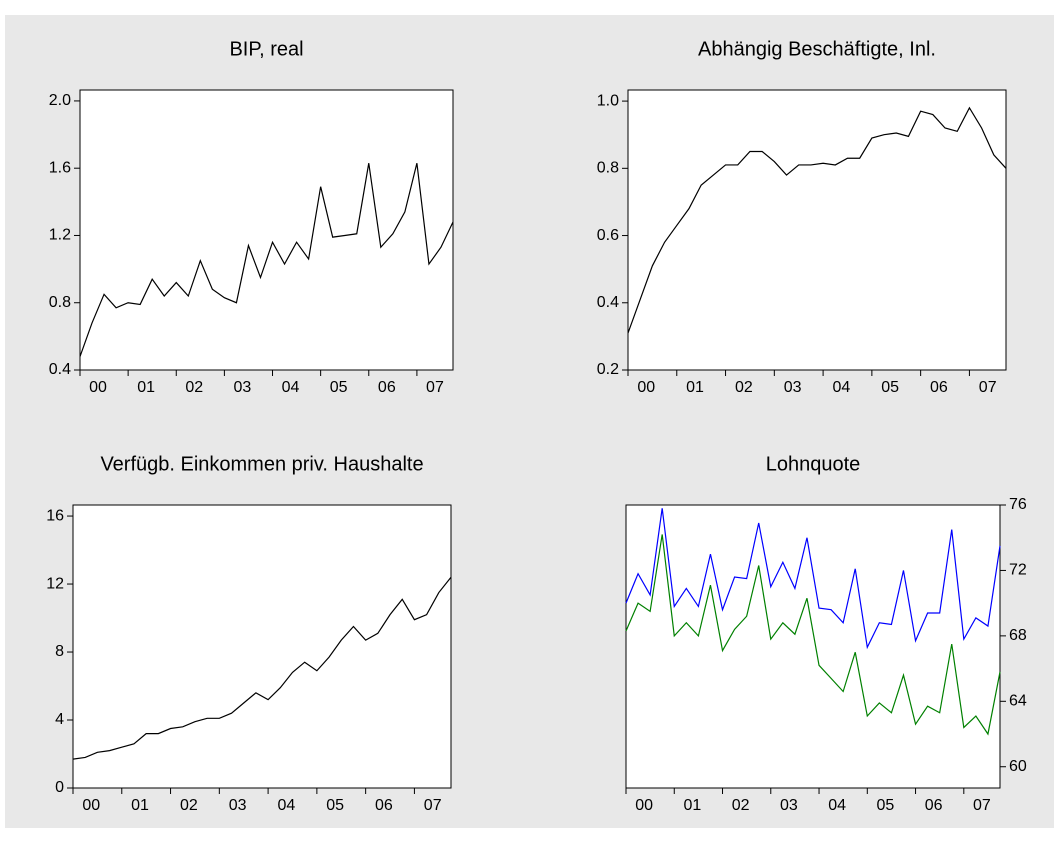  What do you see at coordinates (59, 651) in the screenshot?
I see `y-tick-label: 8` at bounding box center [59, 651].